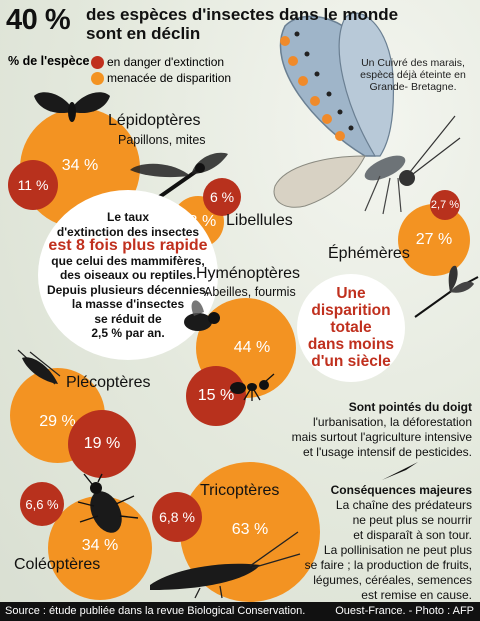  I want to click on consequences-line-1: La chaîne des prédateurs, so click(403, 505).